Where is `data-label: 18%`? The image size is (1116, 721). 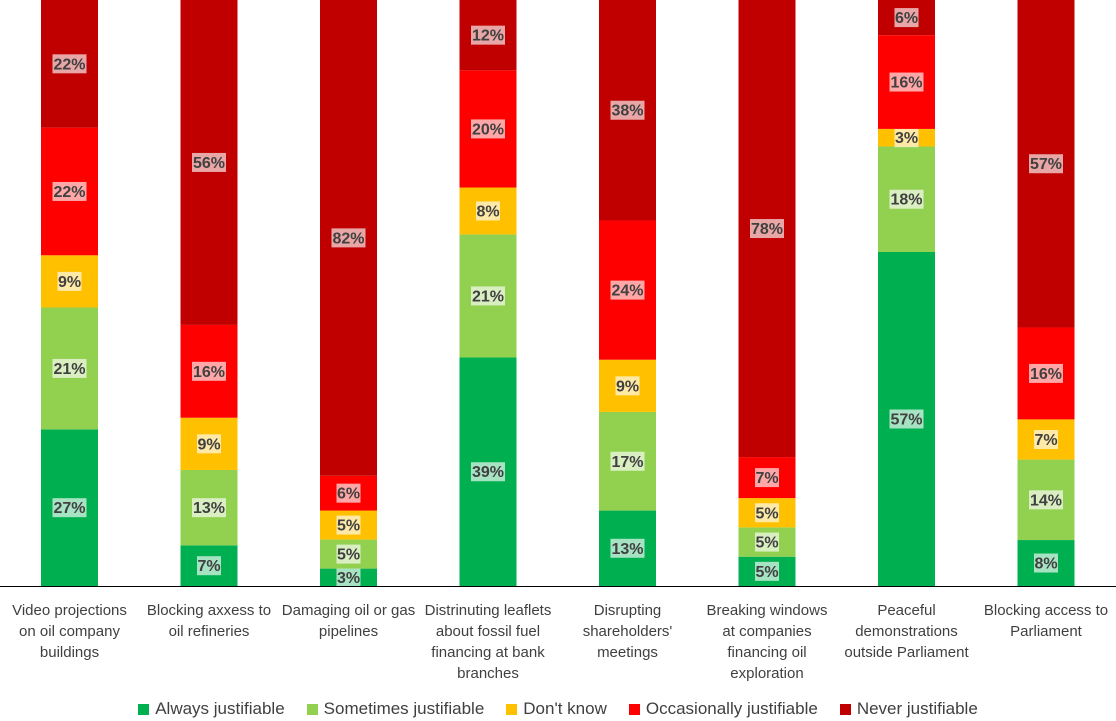 data-label: 18% is located at coordinates (906, 200).